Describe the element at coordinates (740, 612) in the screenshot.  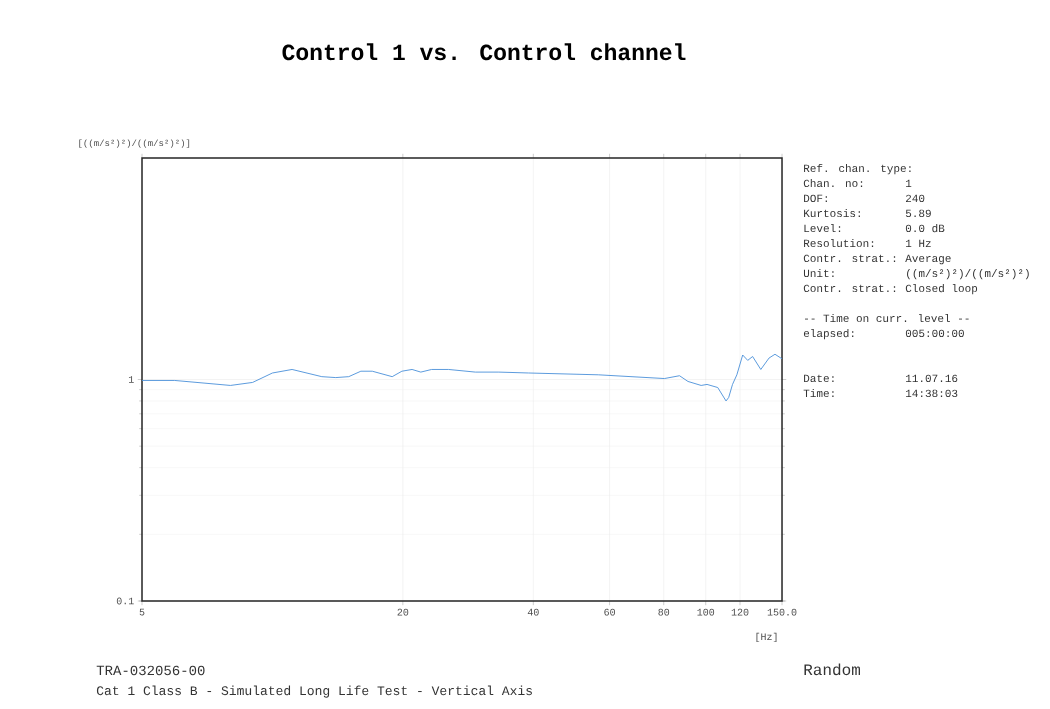
I see `x-tick-label: 120` at that location.